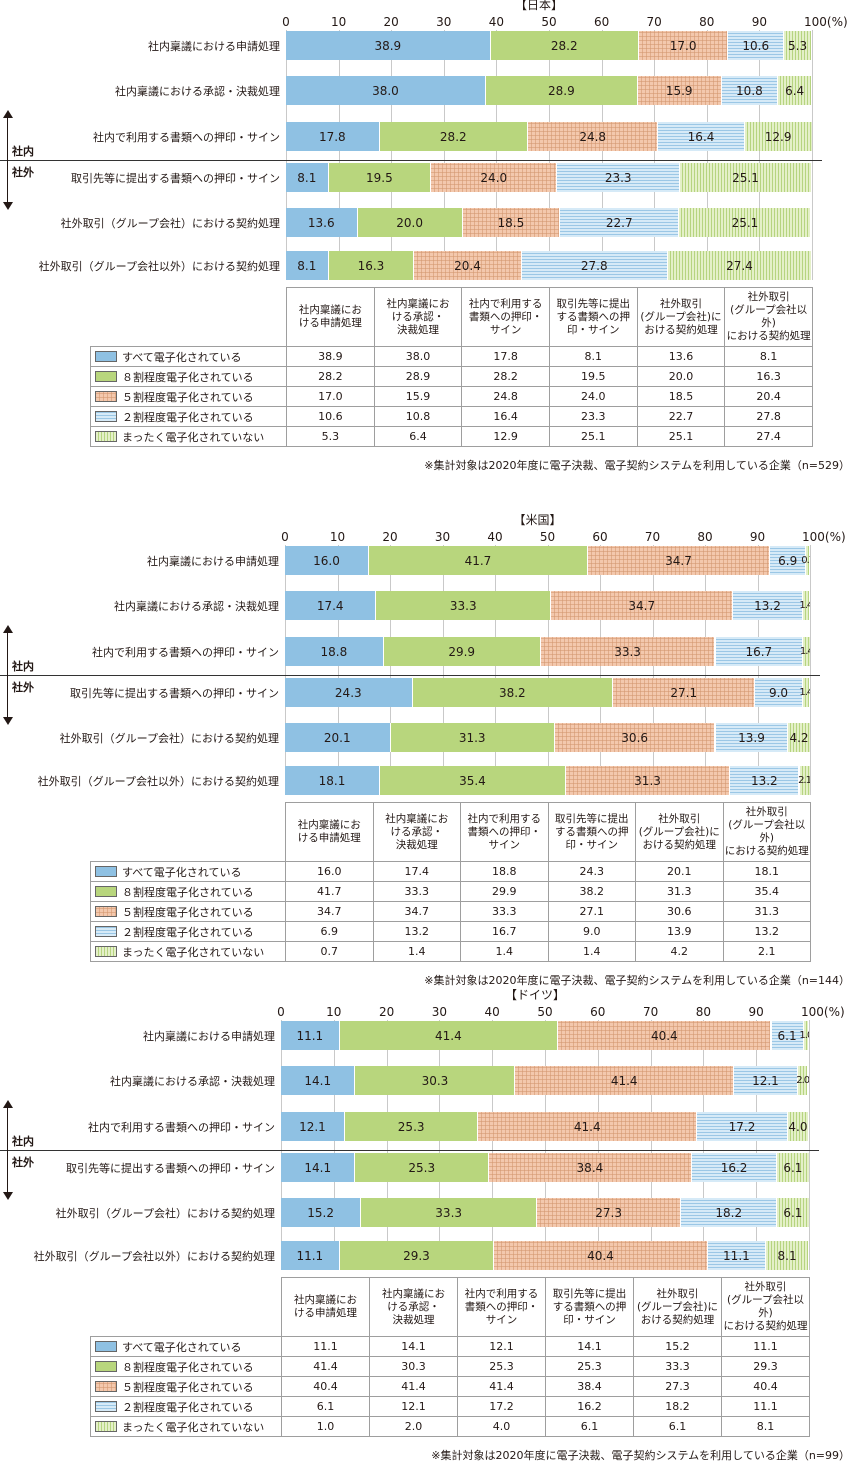 This screenshot has width=860, height=1471. Describe the element at coordinates (766, 871) in the screenshot. I see `table-cell: 18.1` at that location.